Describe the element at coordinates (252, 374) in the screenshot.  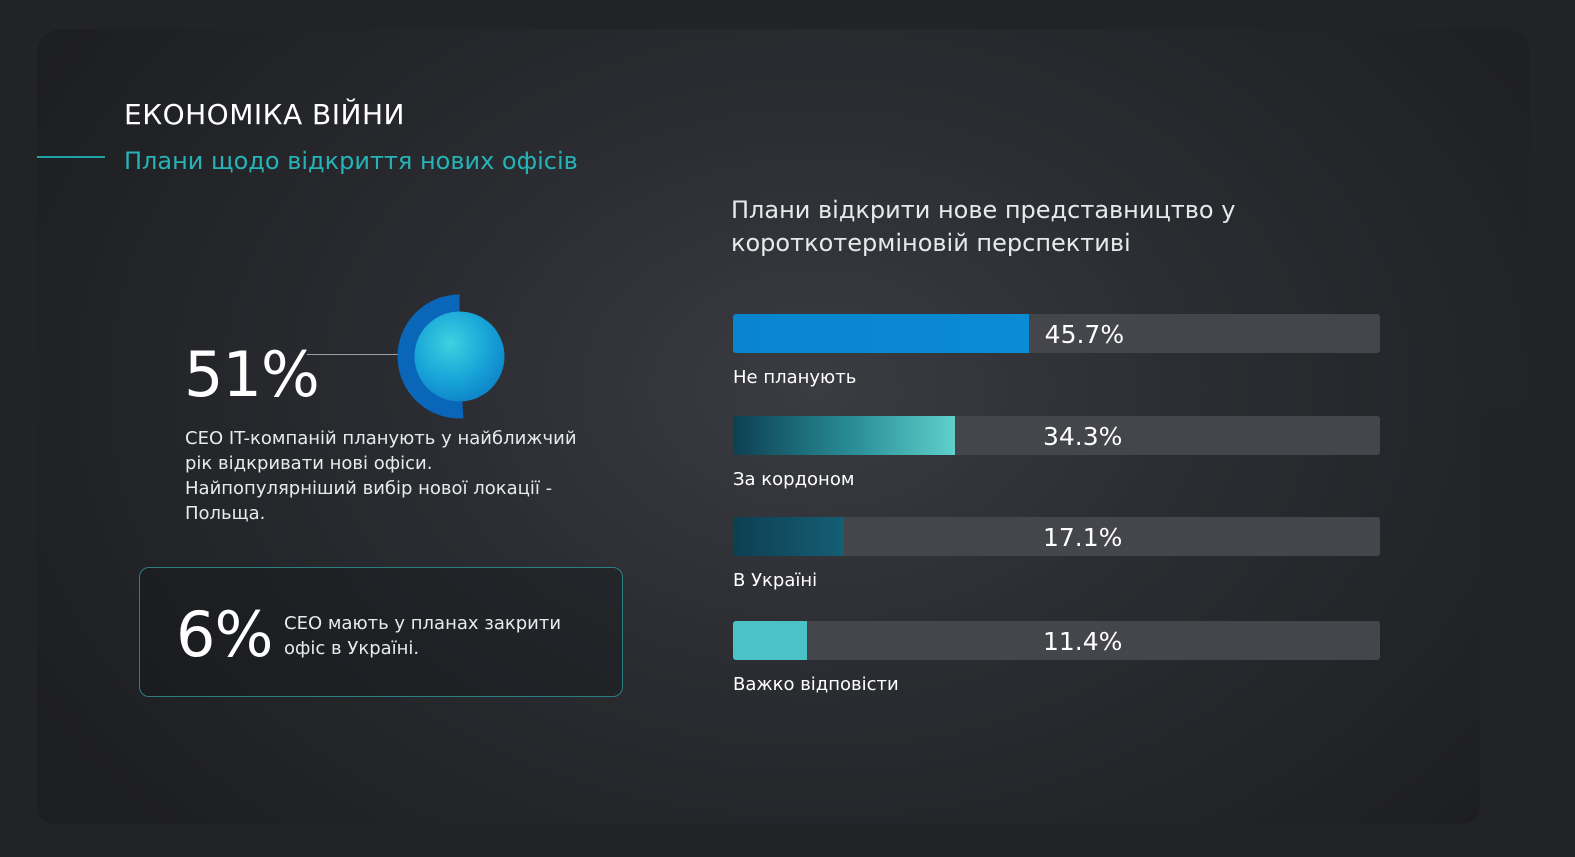
I see `highlight-stat-value: 51%` at that location.